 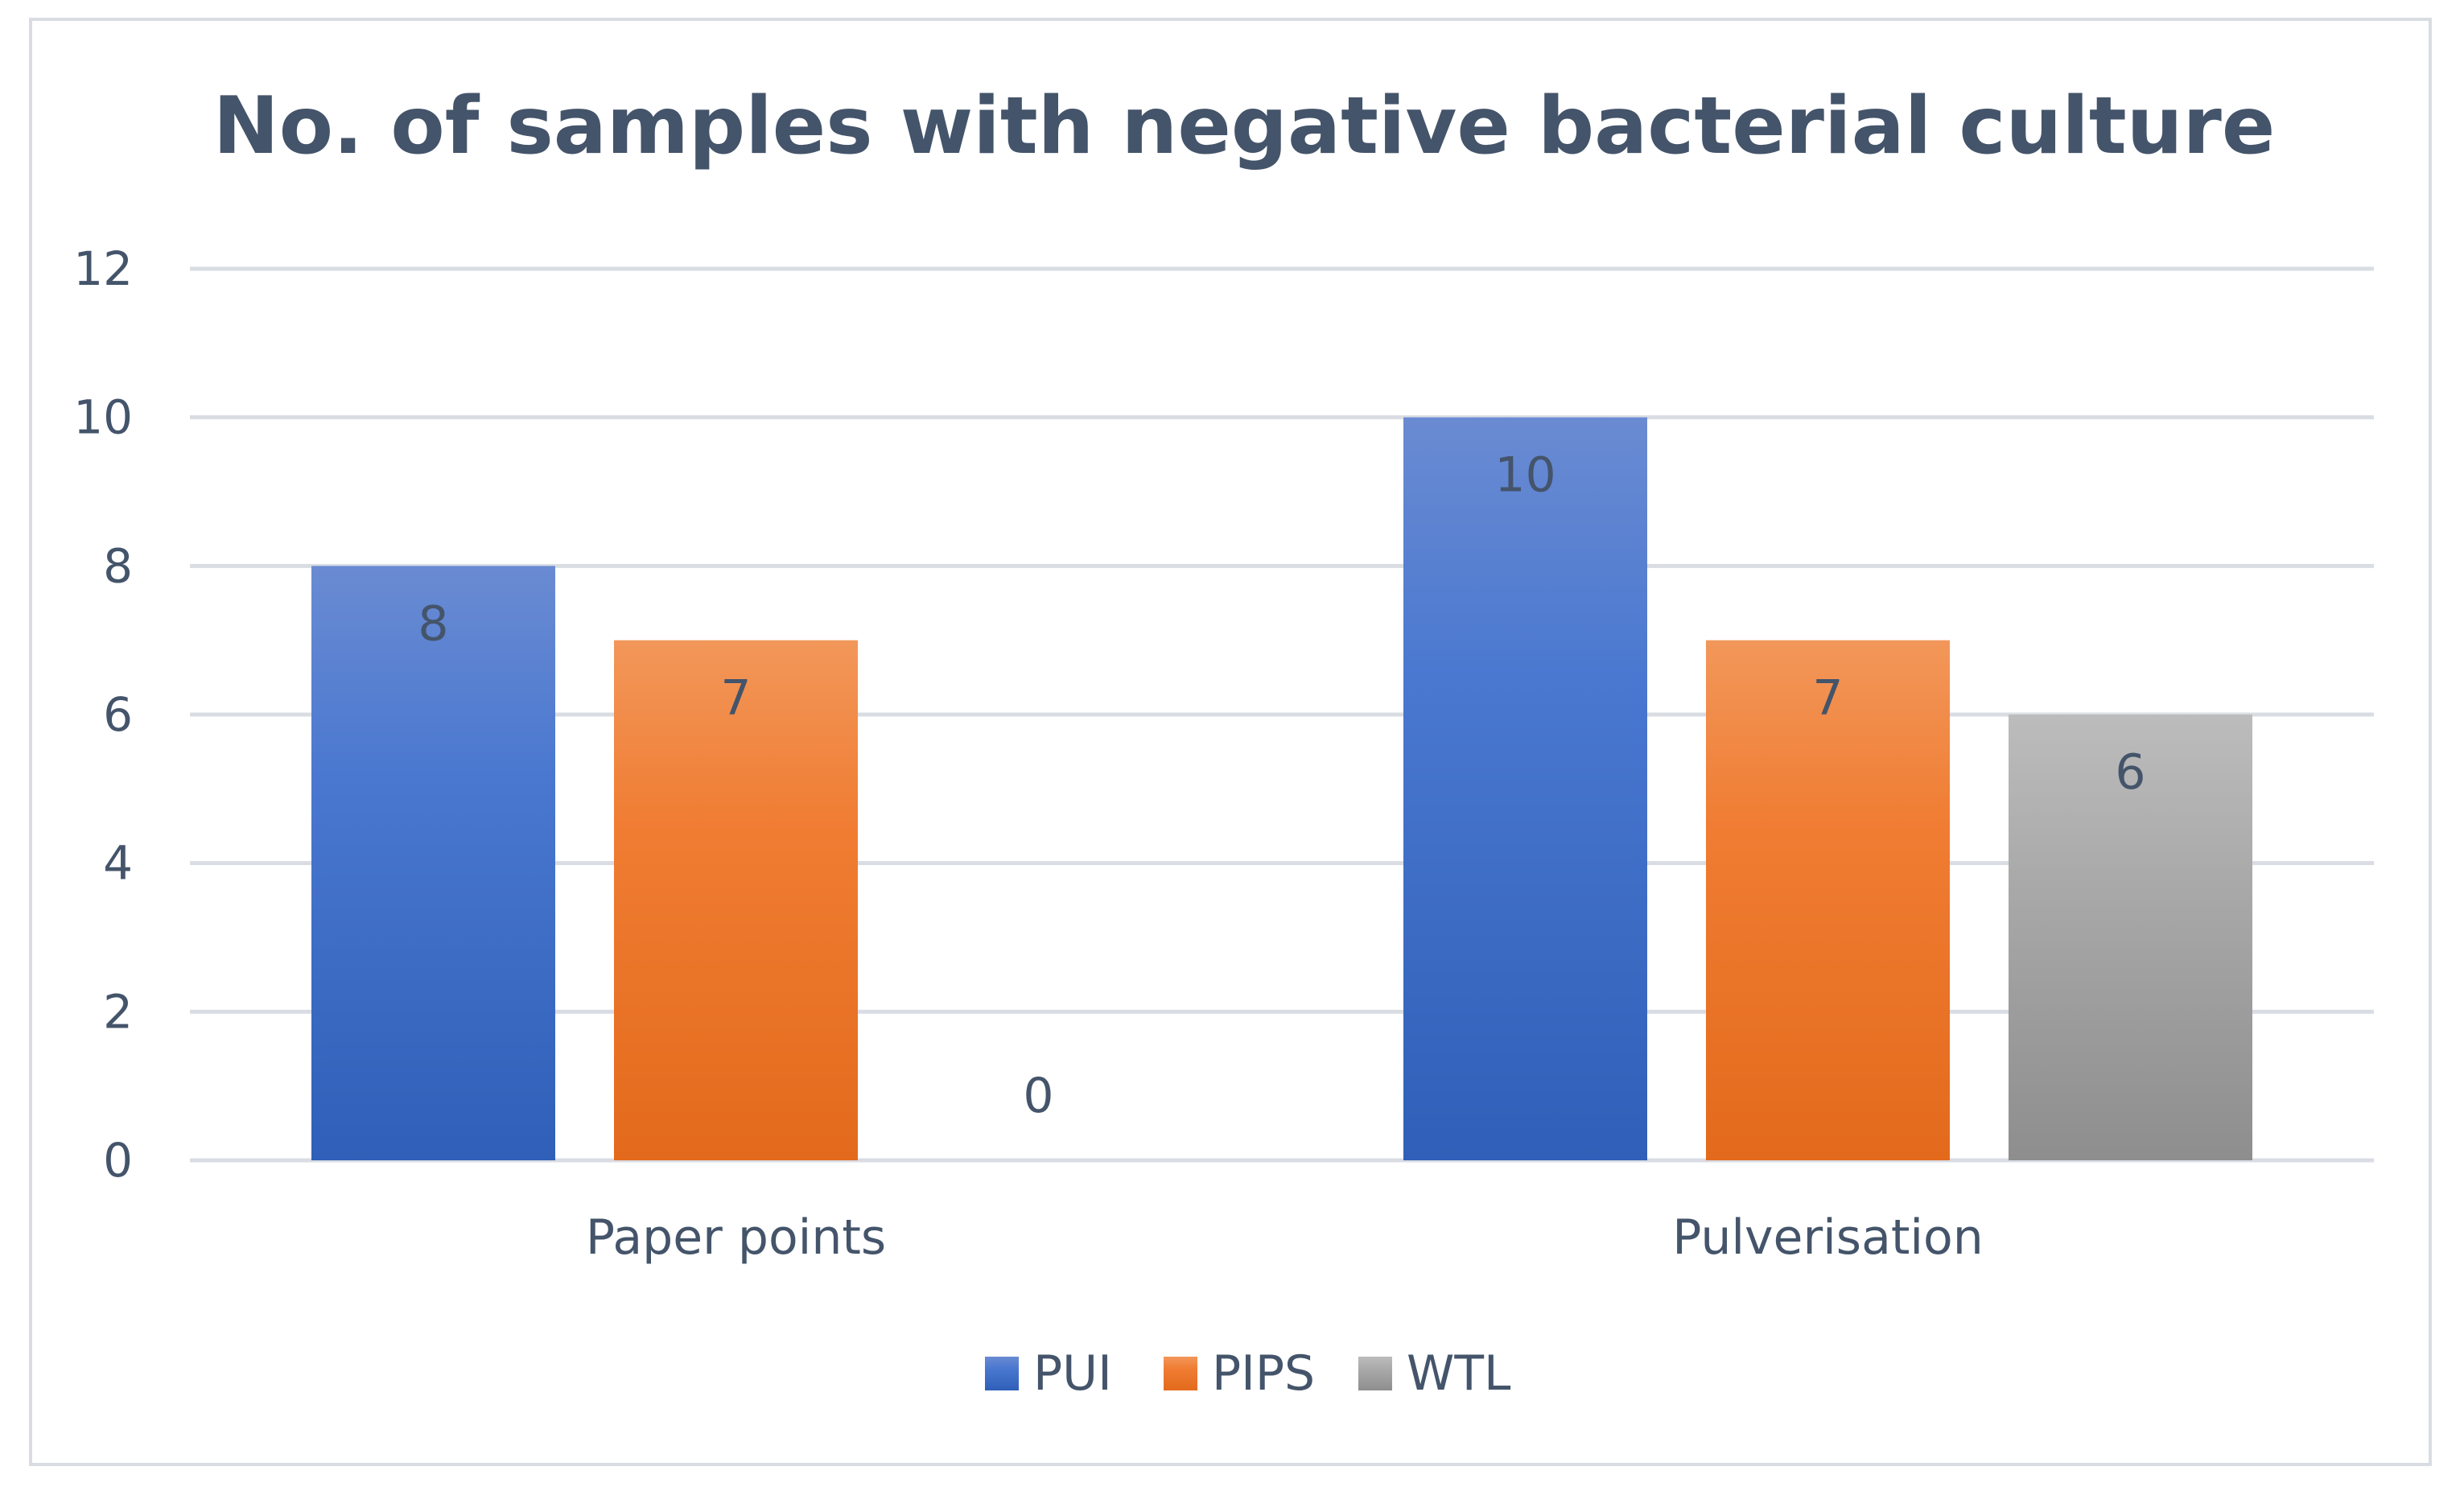 What do you see at coordinates (1827, 698) in the screenshot?
I see `data-label-pips-pulverisation: 7` at bounding box center [1827, 698].